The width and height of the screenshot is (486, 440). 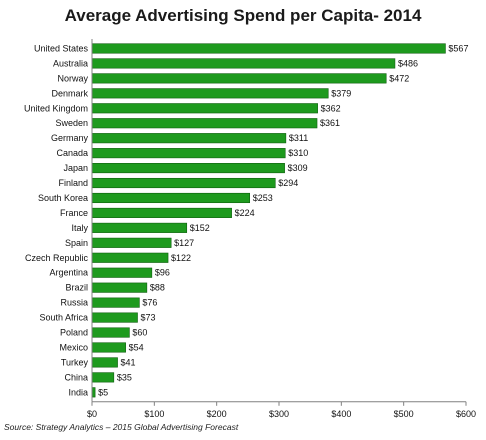 I want to click on x-tick-label: $600, so click(x=466, y=414).